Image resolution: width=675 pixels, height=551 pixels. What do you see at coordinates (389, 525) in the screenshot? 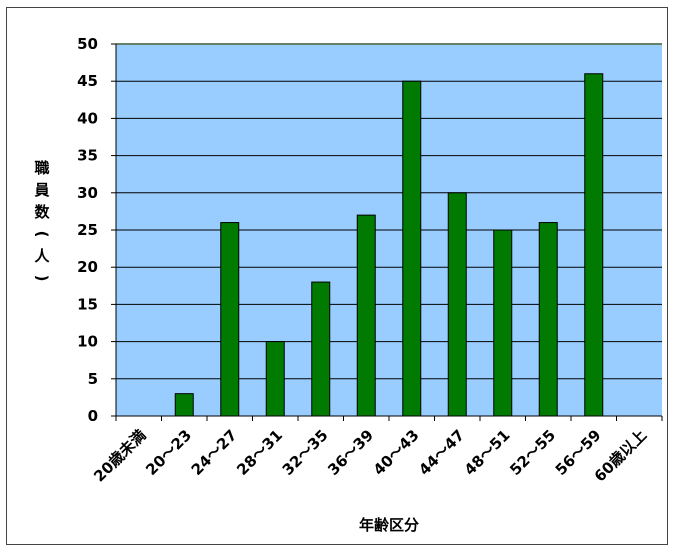
I see `x-axis-title: 年齢区分` at bounding box center [389, 525].